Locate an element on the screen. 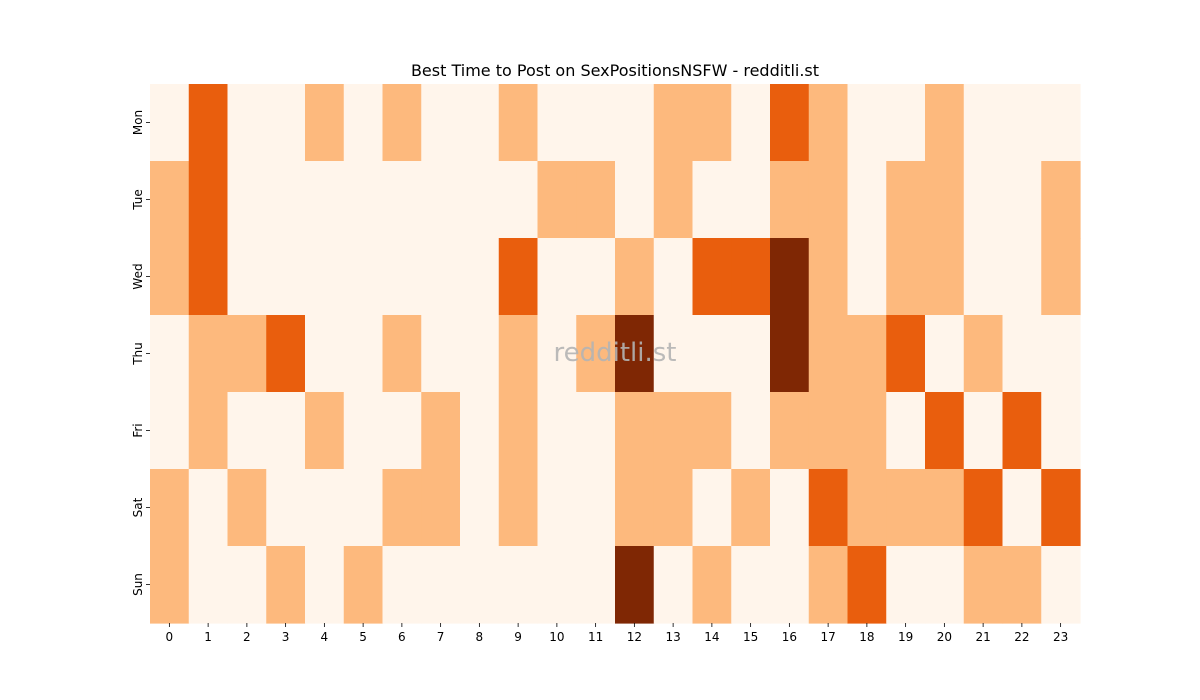 The image size is (1200, 700). x-tick-label: 19 is located at coordinates (905, 637).